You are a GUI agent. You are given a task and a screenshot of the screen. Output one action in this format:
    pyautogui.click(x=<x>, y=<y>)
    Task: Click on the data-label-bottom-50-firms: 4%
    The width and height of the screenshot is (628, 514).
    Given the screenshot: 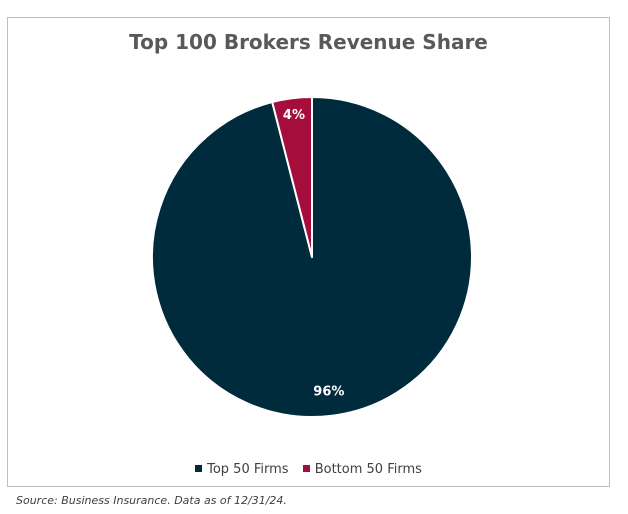 What is the action you would take?
    pyautogui.click(x=294, y=115)
    